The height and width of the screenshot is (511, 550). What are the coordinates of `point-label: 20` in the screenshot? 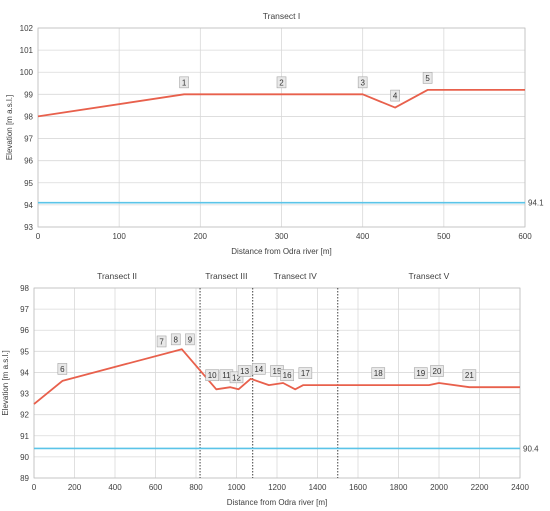 It's located at (437, 371).